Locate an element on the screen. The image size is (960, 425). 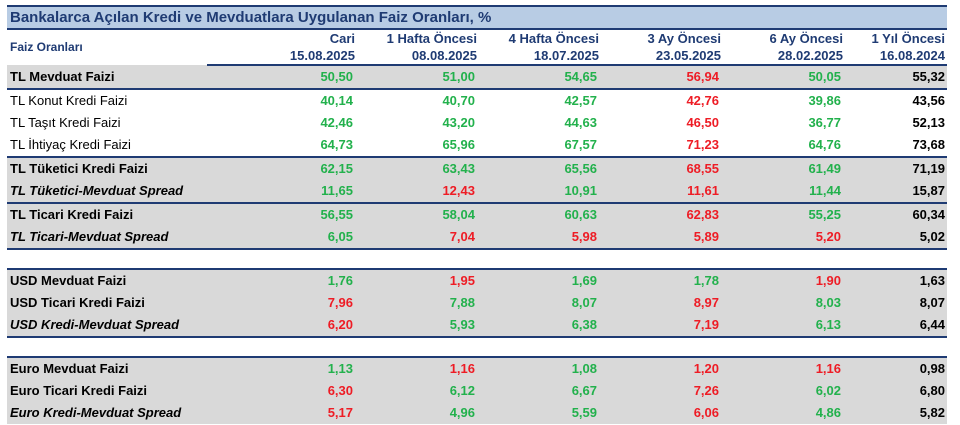
rate-cell: 46,50 is located at coordinates (702, 122).